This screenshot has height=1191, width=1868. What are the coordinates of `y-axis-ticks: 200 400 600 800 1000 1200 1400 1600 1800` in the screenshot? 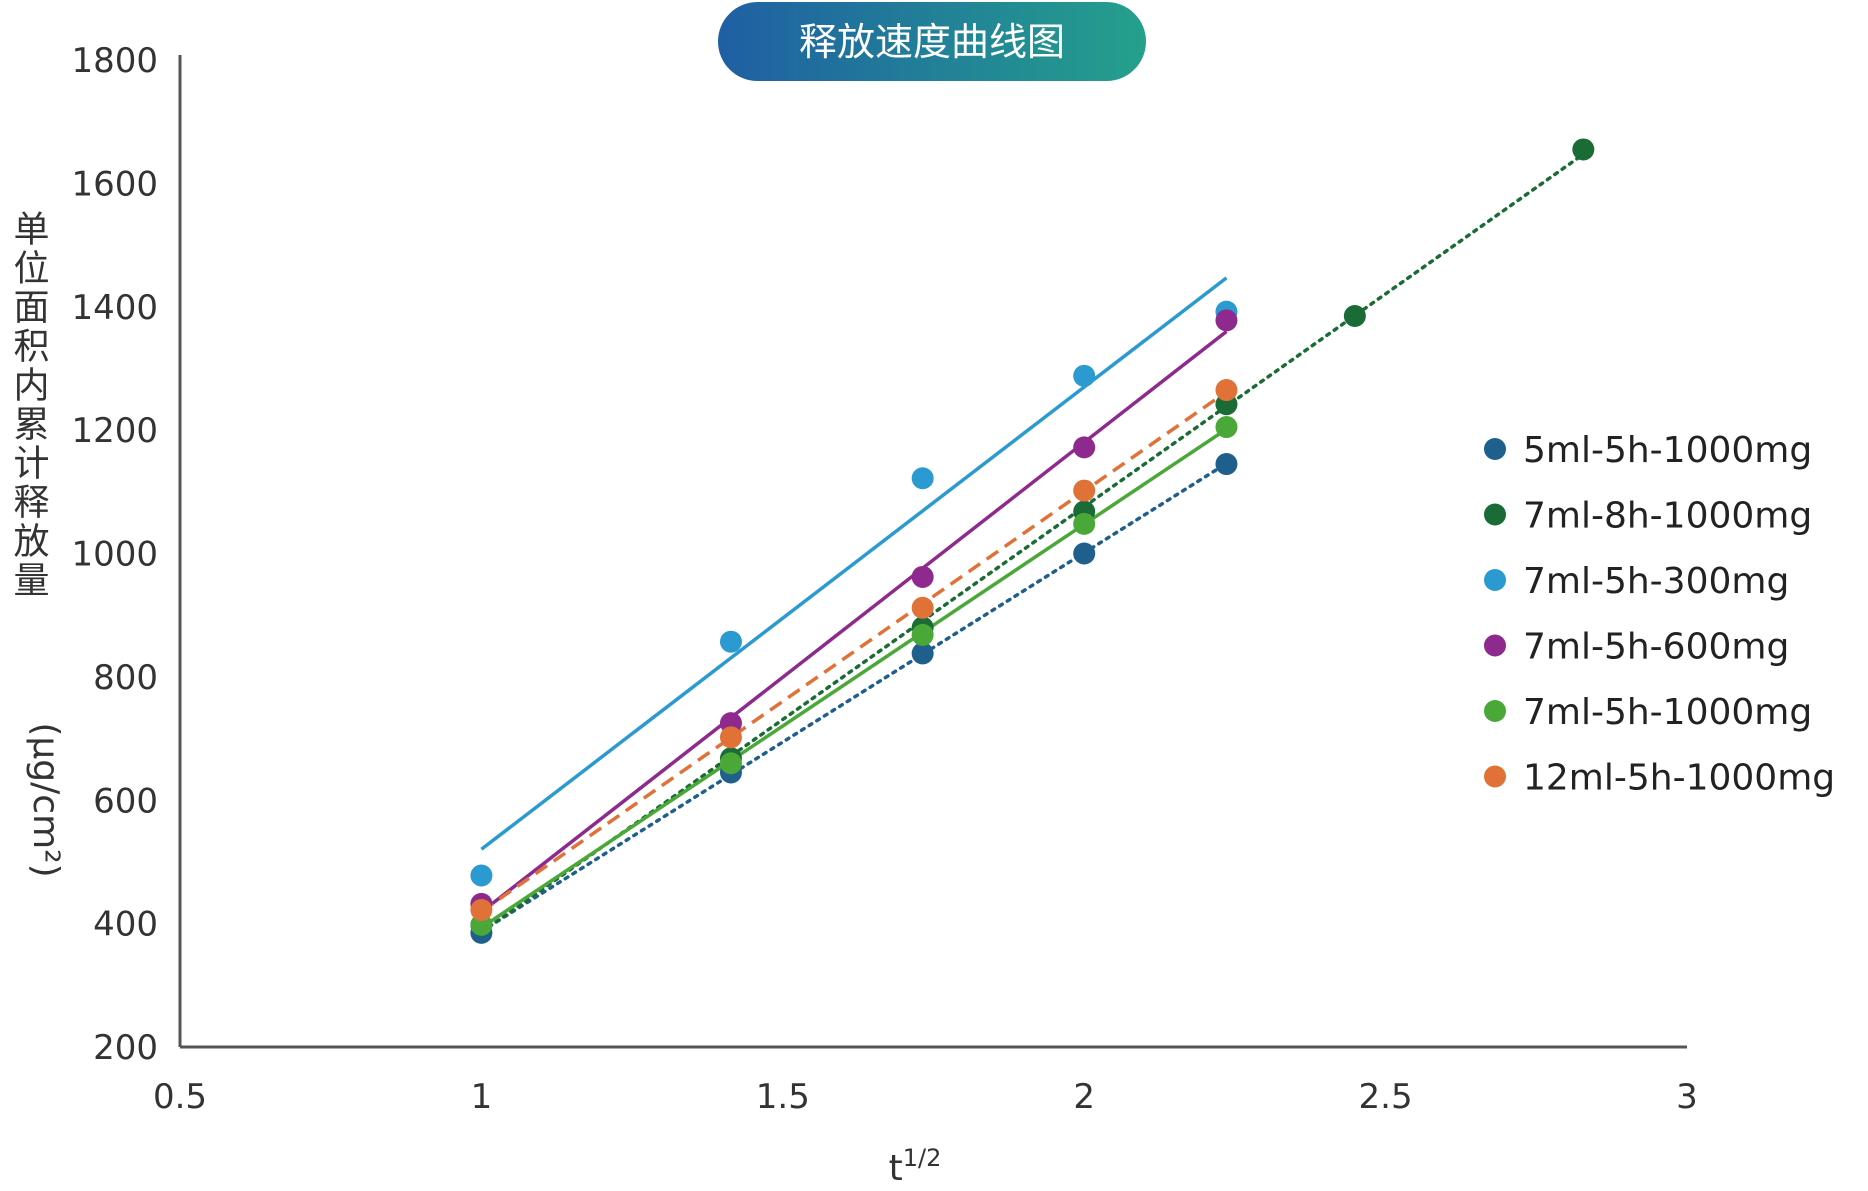 It's located at (114, 554).